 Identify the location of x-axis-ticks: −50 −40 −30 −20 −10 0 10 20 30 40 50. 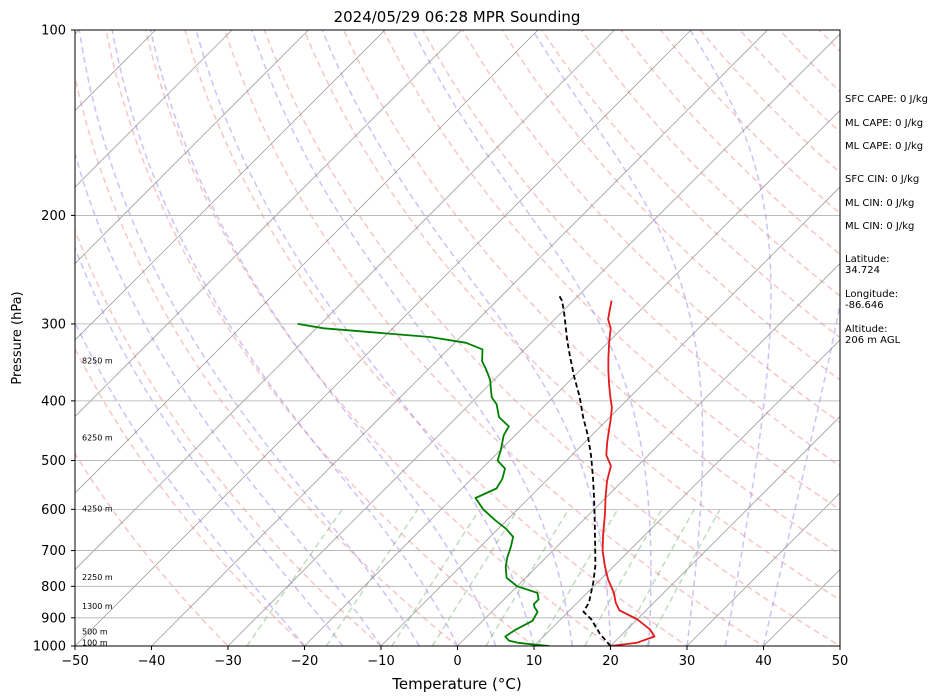
(454, 657).